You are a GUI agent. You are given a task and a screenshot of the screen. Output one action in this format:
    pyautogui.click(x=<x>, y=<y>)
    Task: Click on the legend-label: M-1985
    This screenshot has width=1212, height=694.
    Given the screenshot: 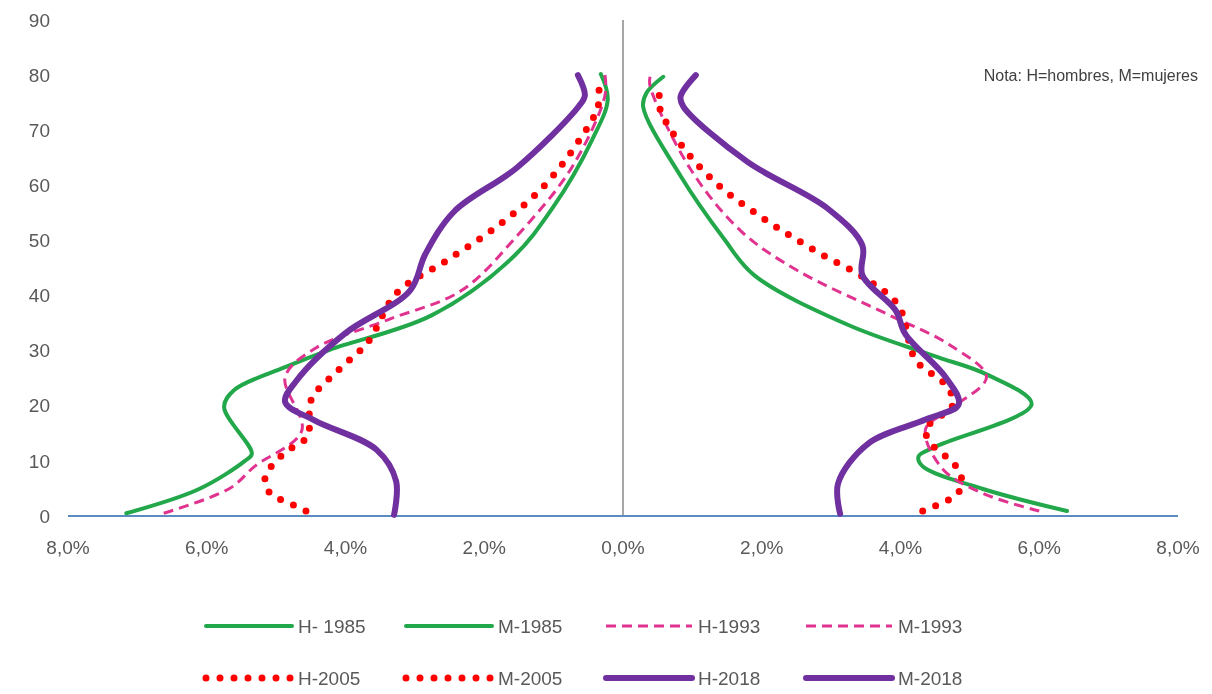 What is the action you would take?
    pyautogui.click(x=530, y=626)
    